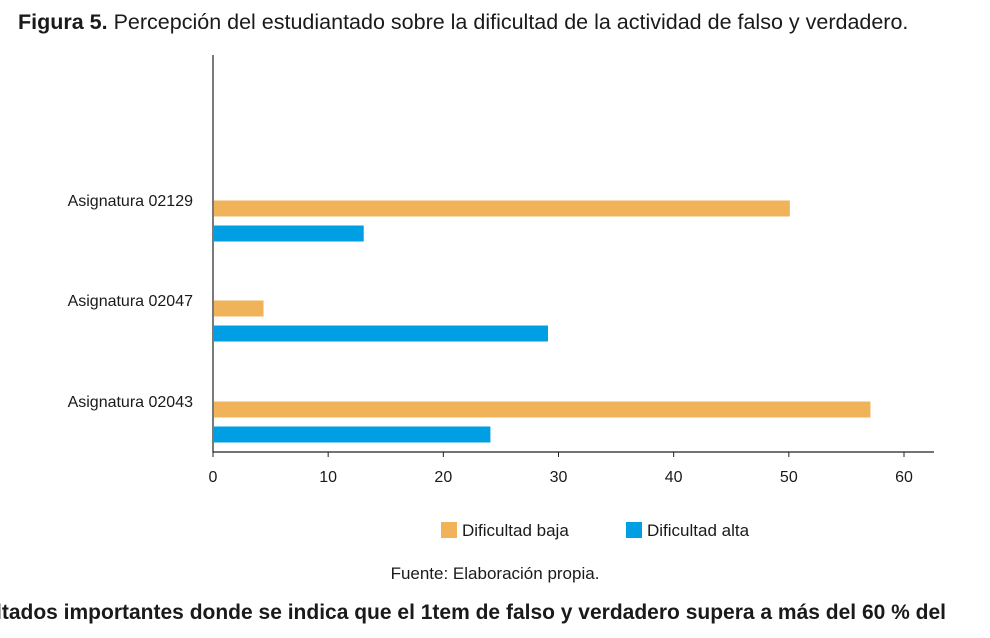  Describe the element at coordinates (789, 477) in the screenshot. I see `x-tick-label: 50` at that location.